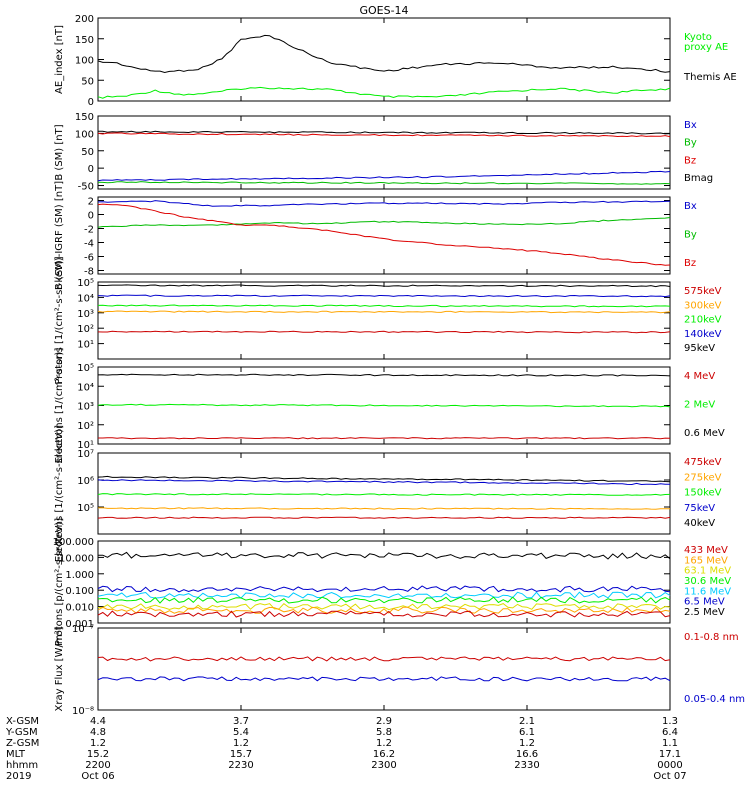  I want to click on legend-label: 6.5 MeV, so click(704, 602).